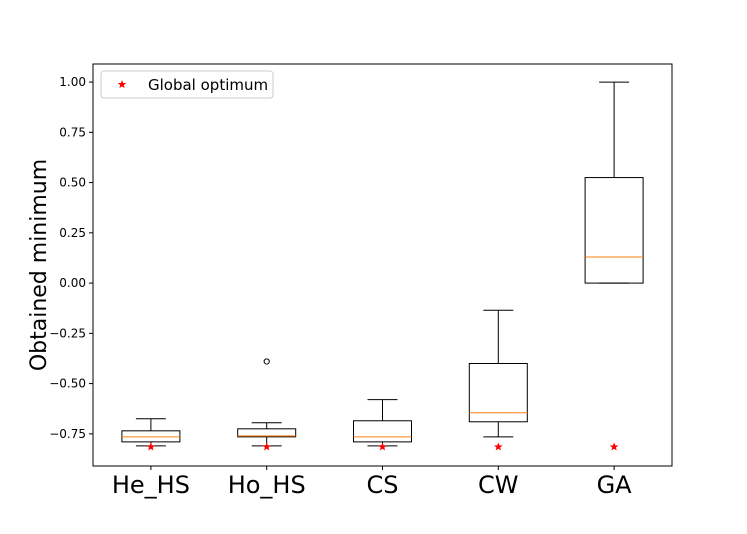 The image size is (747, 534). Describe the element at coordinates (615, 485) in the screenshot. I see `x-tick-label: GA` at that location.